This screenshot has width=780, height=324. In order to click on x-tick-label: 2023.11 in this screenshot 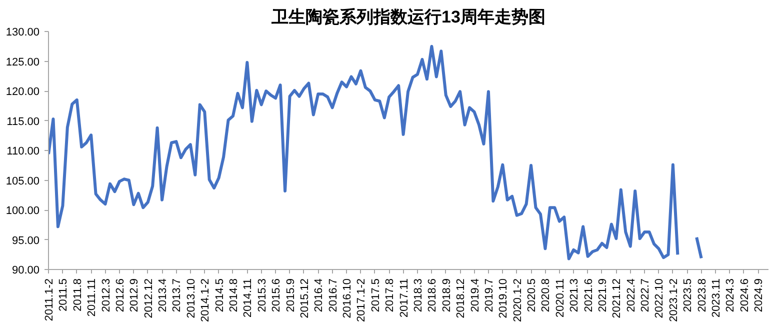, I will do `click(716, 298)`.